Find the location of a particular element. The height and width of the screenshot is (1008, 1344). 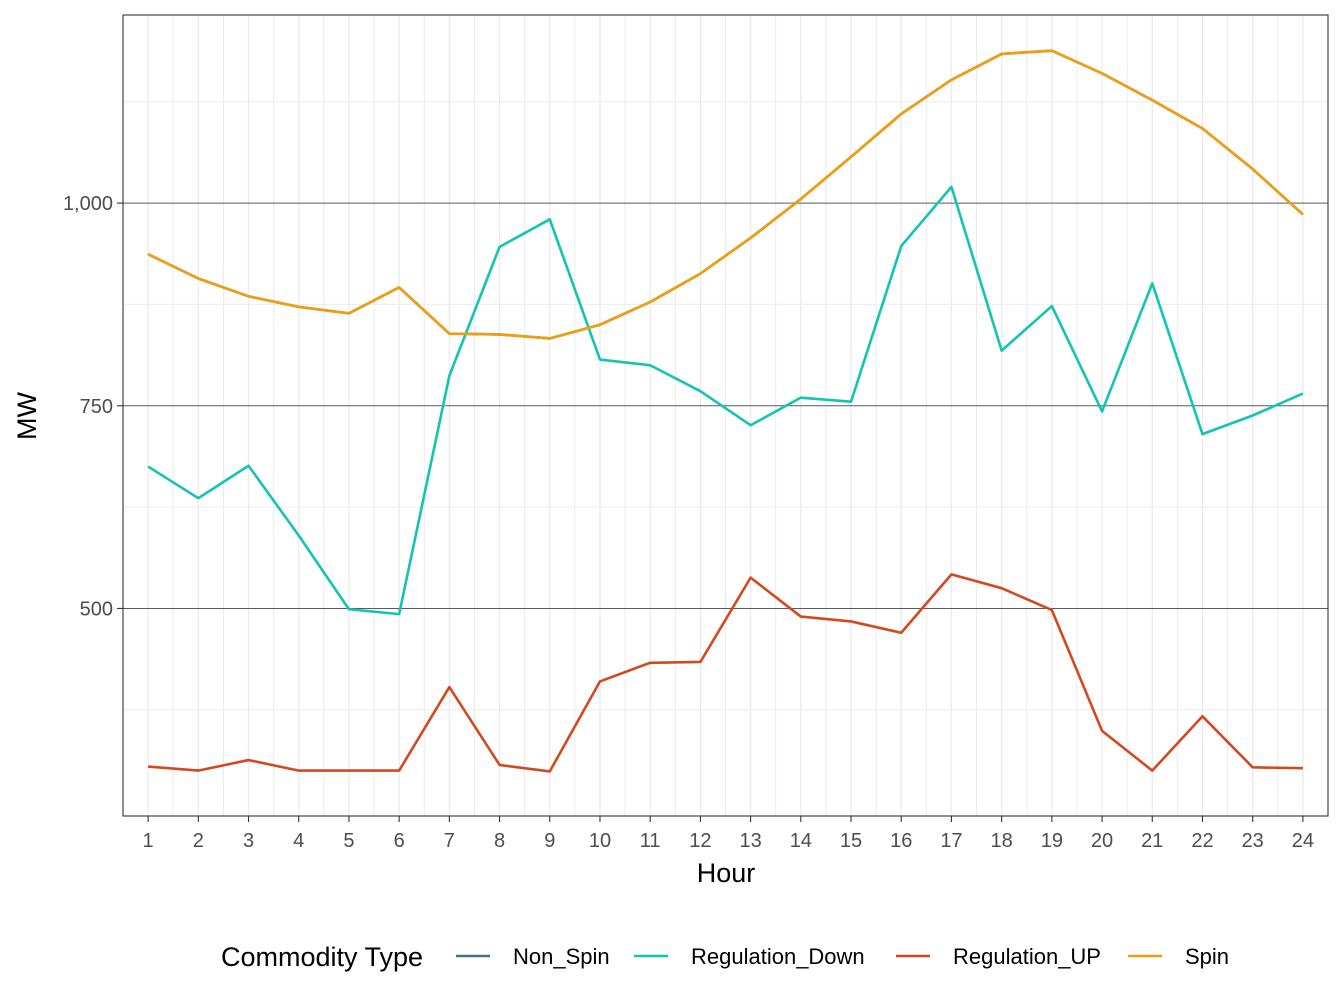

x-tick-label: 4 is located at coordinates (298, 841).